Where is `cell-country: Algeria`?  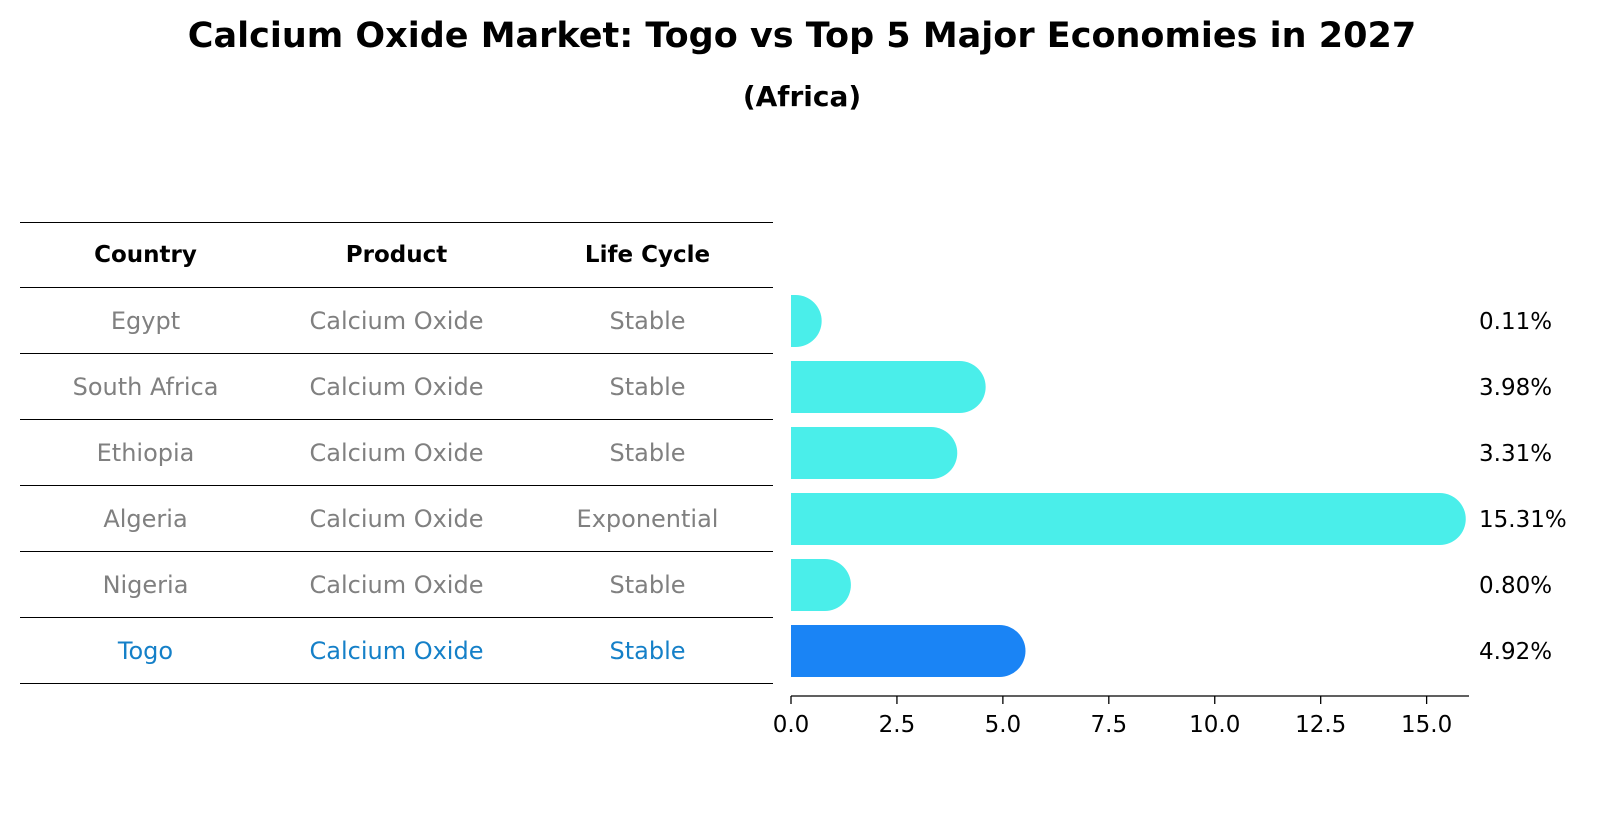 cell-country: Algeria is located at coordinates (145, 518).